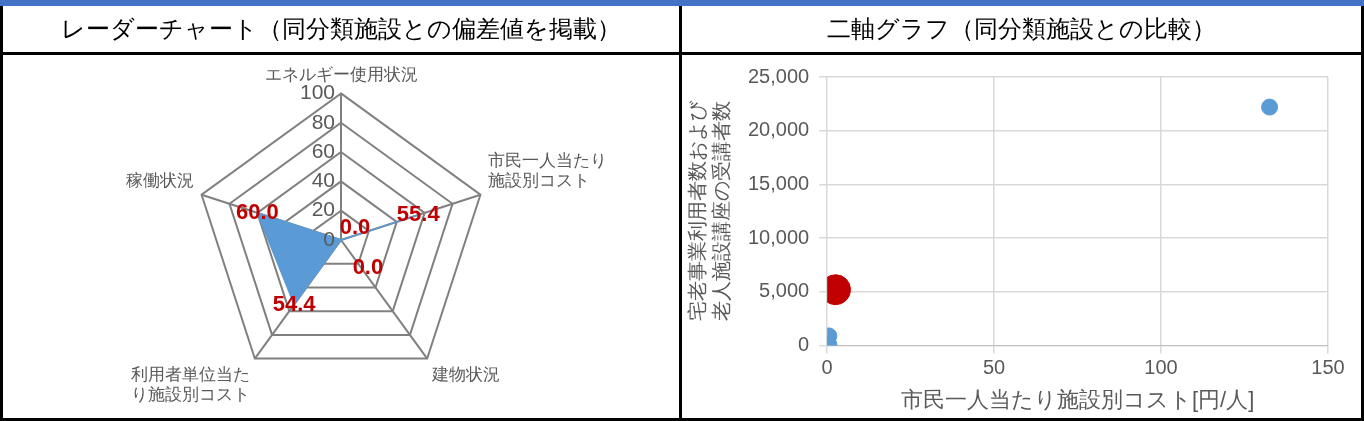 The image size is (1364, 421). I want to click on chart-title: レーダーチャート（同分類施設との偏差値を掲載）, so click(341, 30).